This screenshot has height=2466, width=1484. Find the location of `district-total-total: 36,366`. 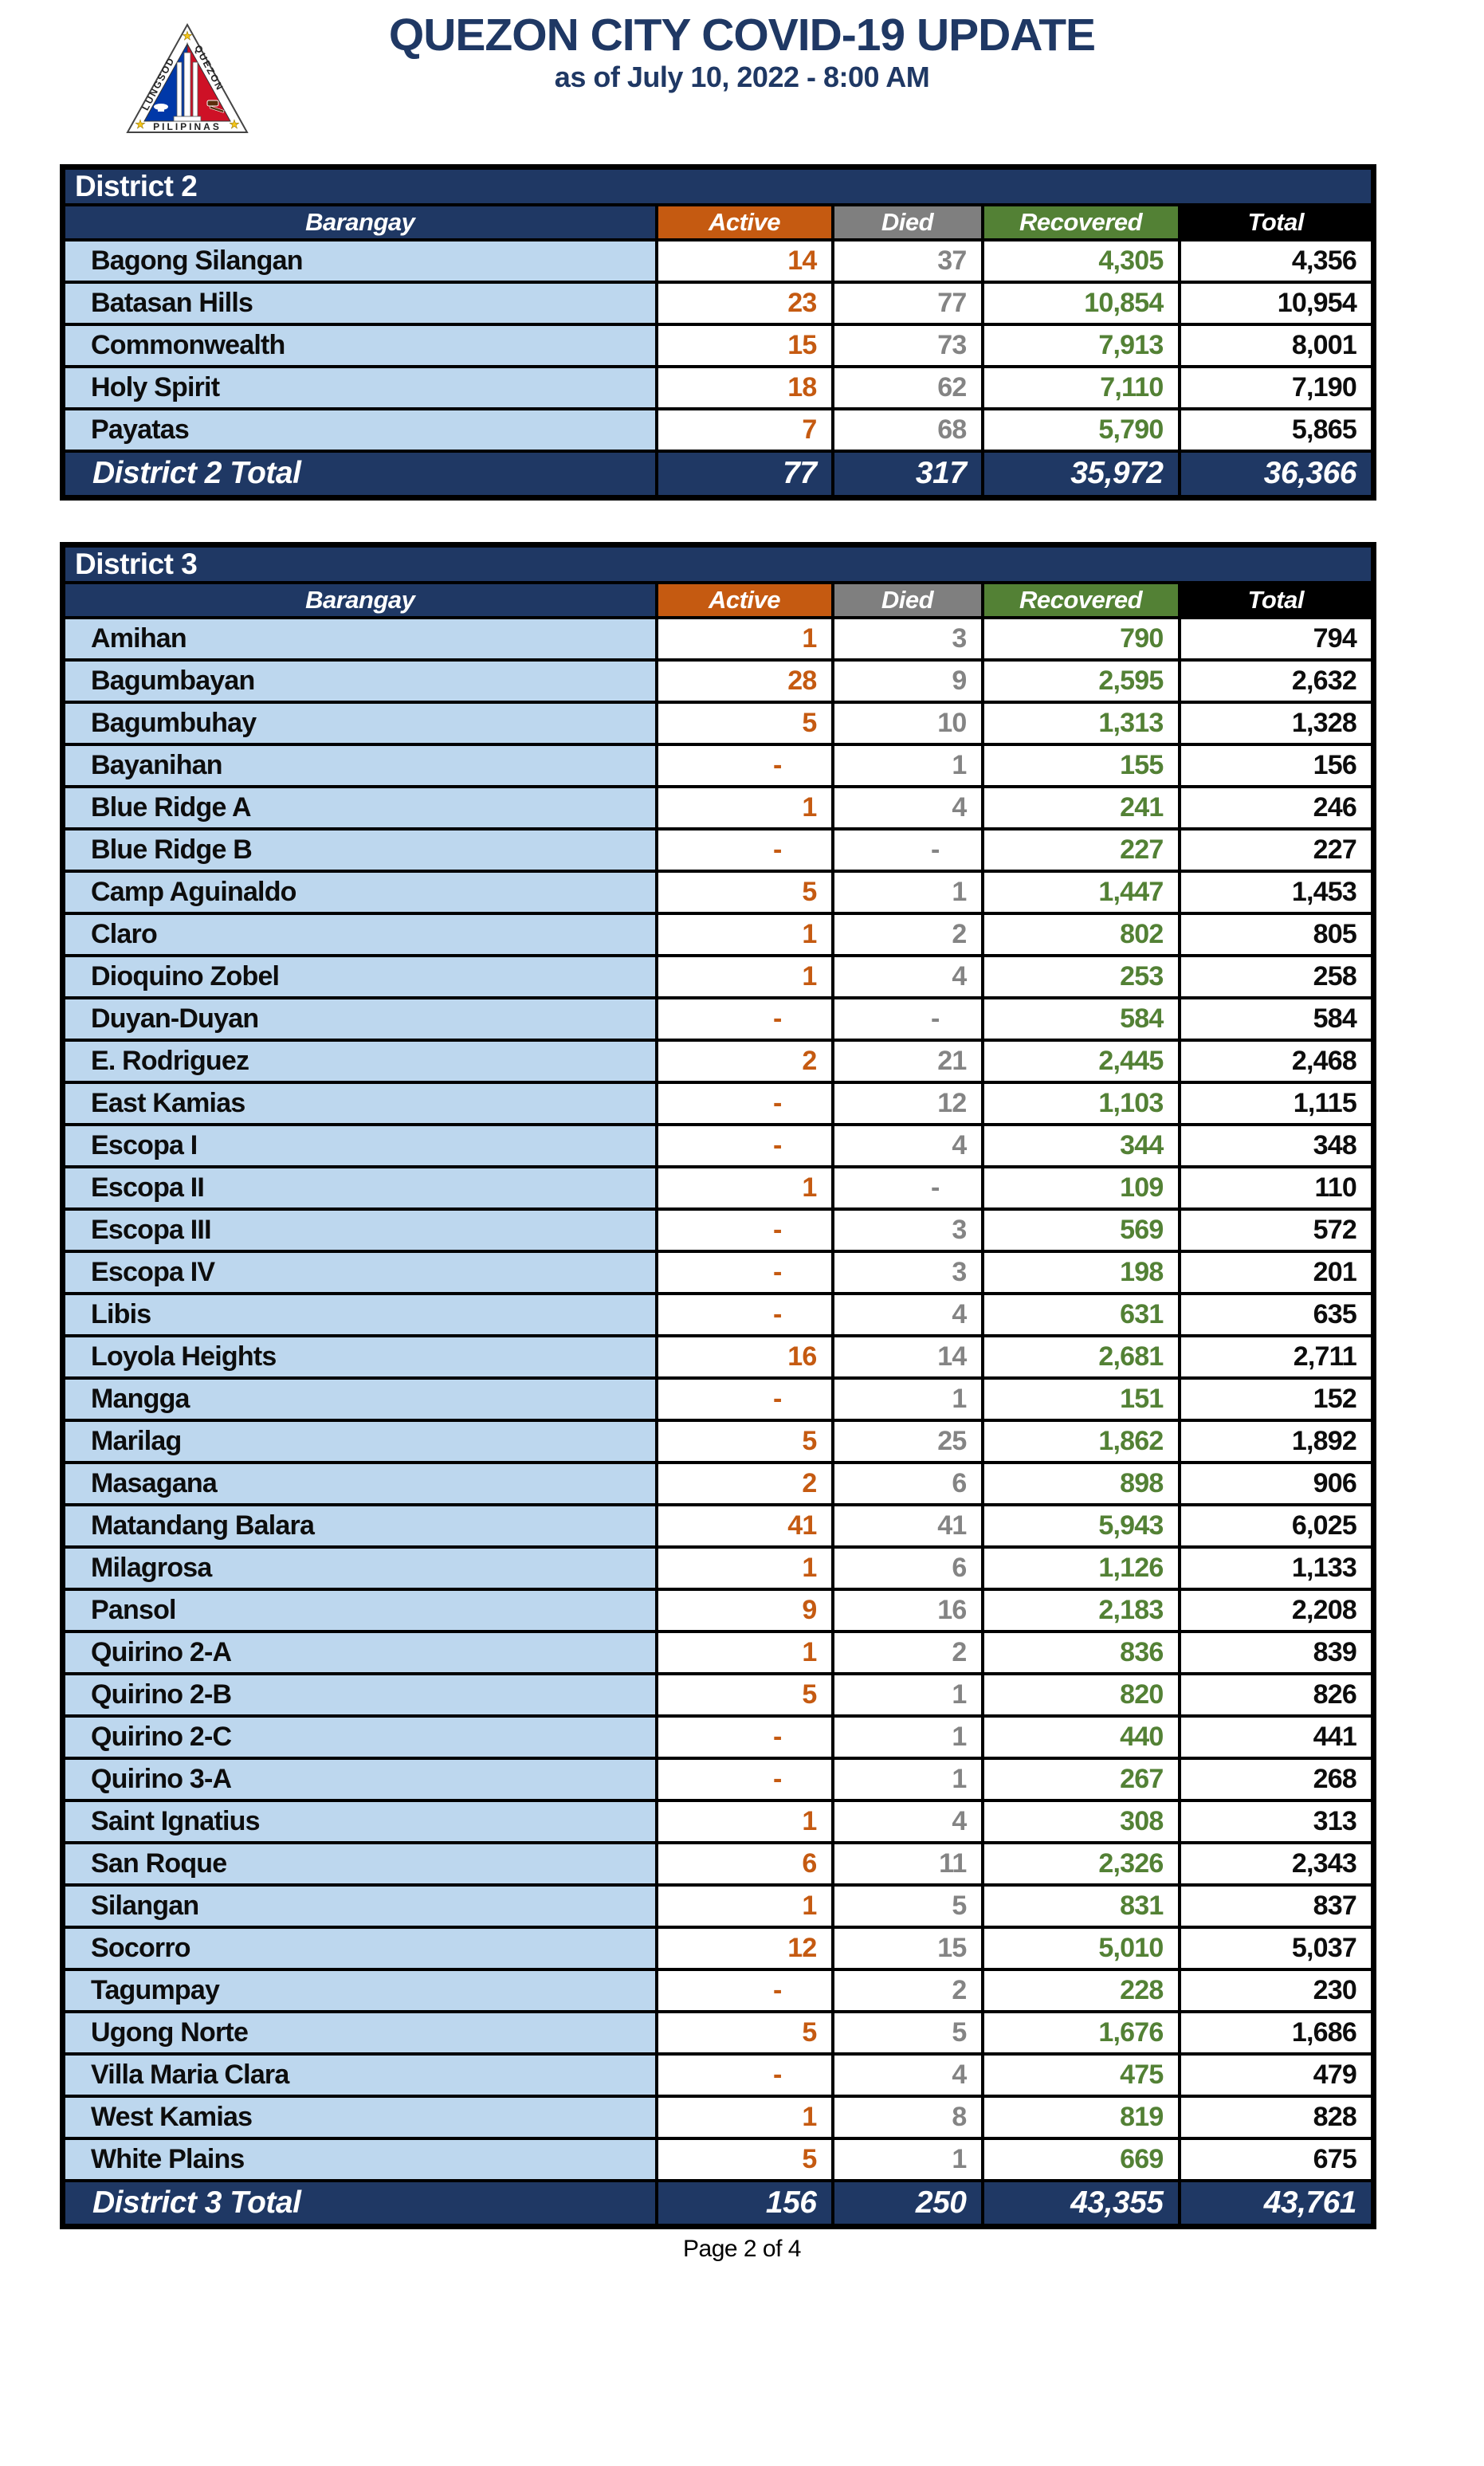

district-total-total: 36,366 is located at coordinates (1276, 475).